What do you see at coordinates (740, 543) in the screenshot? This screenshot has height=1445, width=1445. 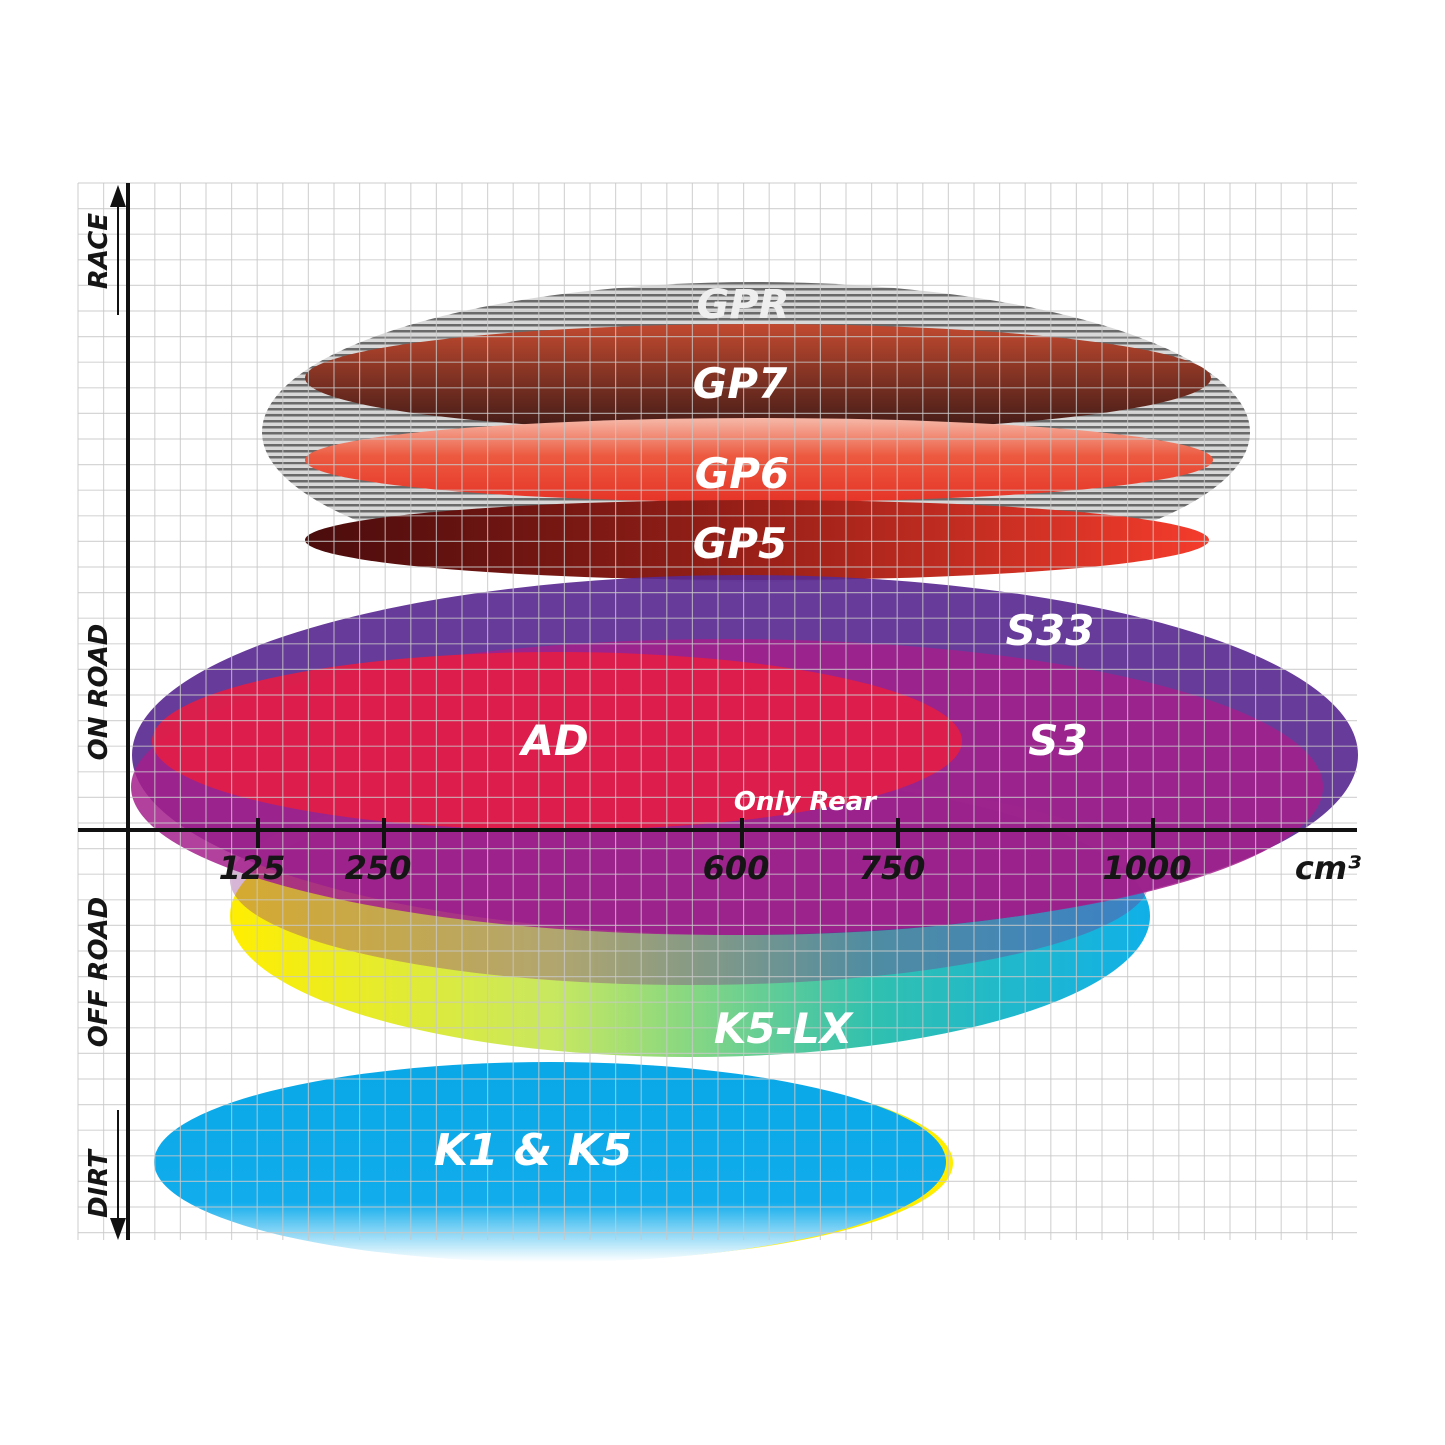 I see `label-gp5: GP5` at bounding box center [740, 543].